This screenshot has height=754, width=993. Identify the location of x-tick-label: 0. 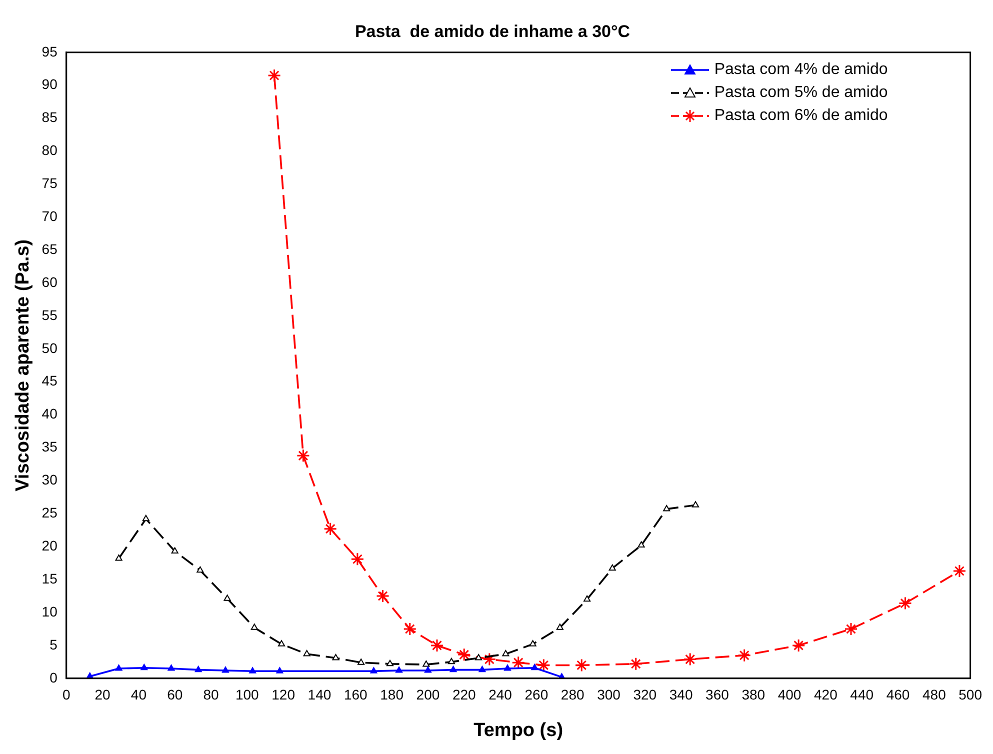
(66, 694).